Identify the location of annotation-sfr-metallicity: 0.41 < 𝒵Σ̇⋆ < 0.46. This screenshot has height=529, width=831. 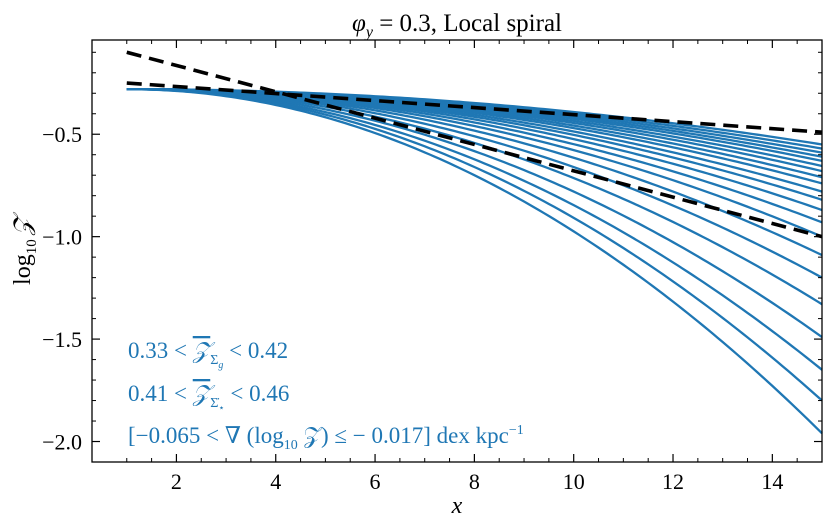
(208, 397).